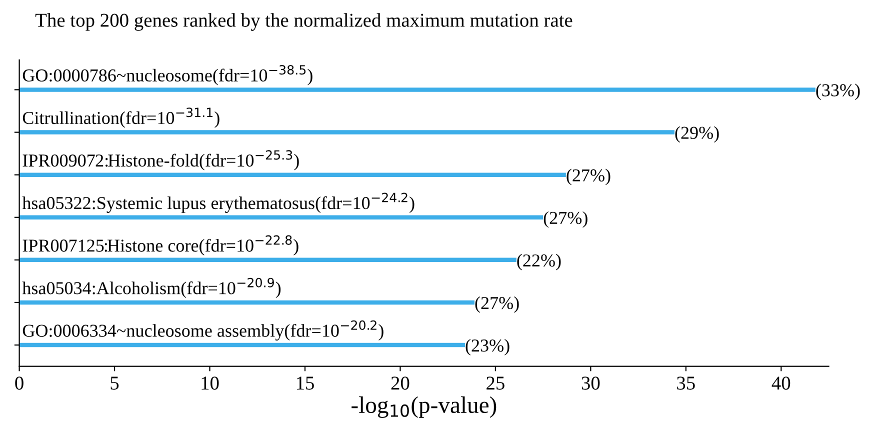 This screenshot has height=444, width=877. Describe the element at coordinates (19, 383) in the screenshot. I see `x-tick-label: 0` at that location.